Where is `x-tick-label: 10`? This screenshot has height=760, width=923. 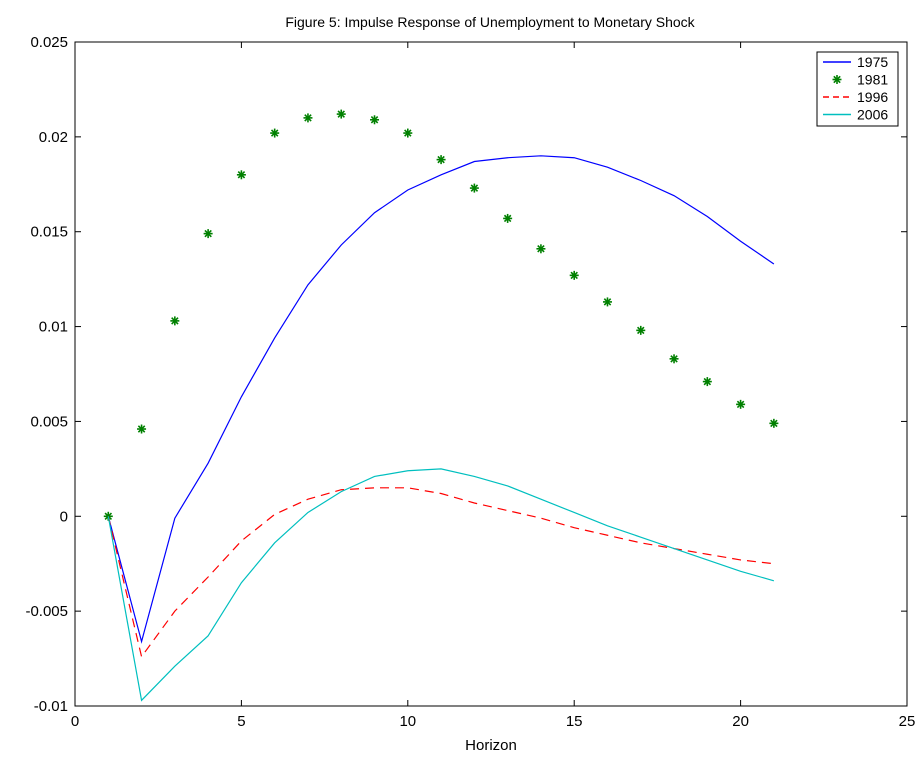 x-tick-label: 10 is located at coordinates (407, 721).